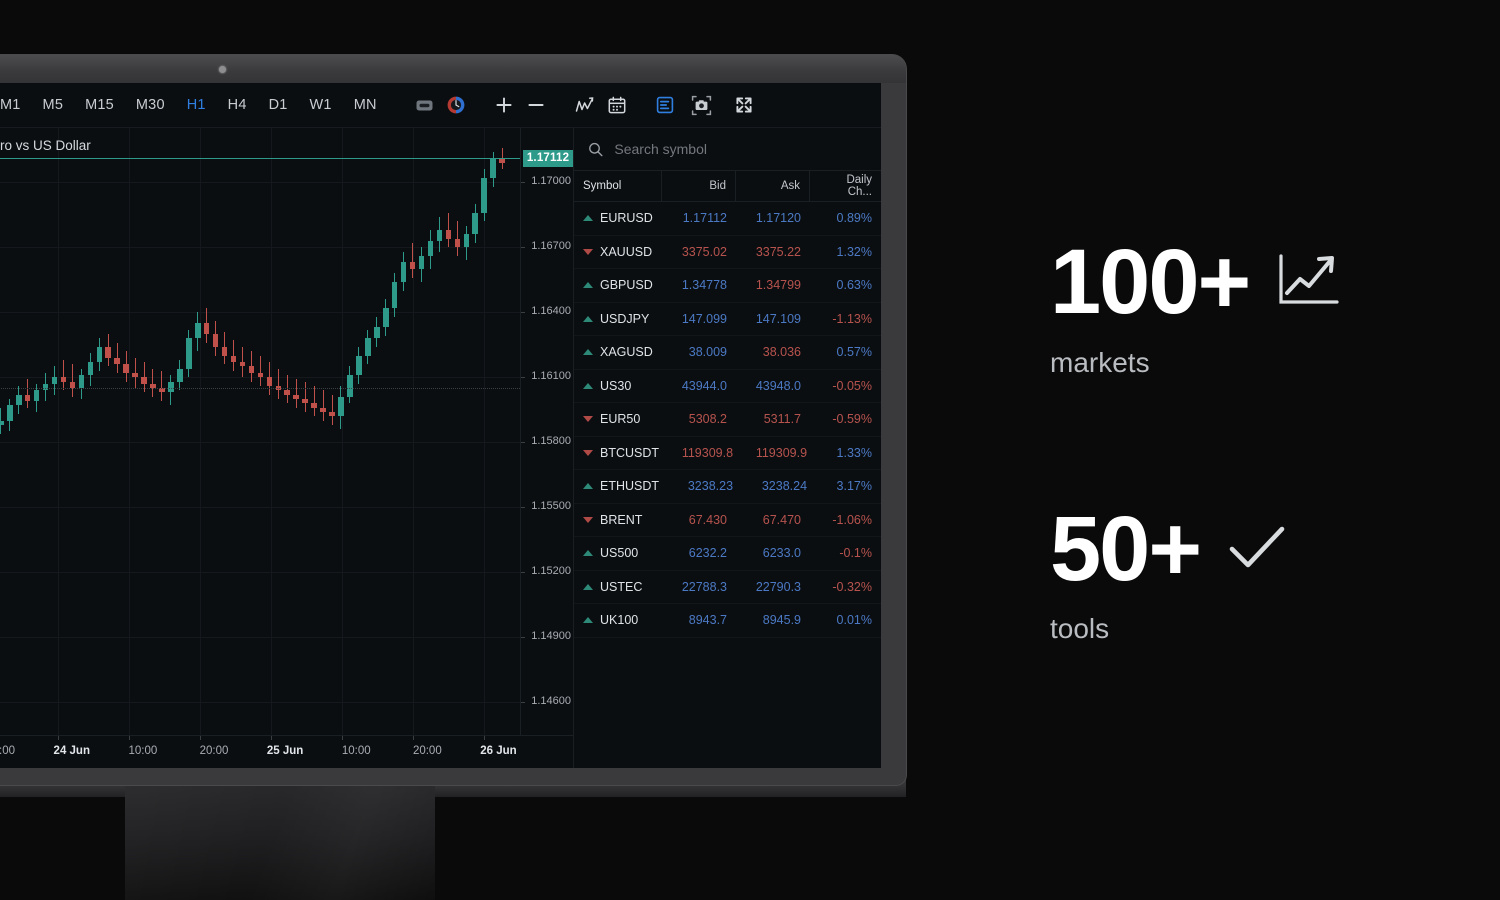  What do you see at coordinates (665, 105) in the screenshot?
I see `market-watch-panel-icon` at bounding box center [665, 105].